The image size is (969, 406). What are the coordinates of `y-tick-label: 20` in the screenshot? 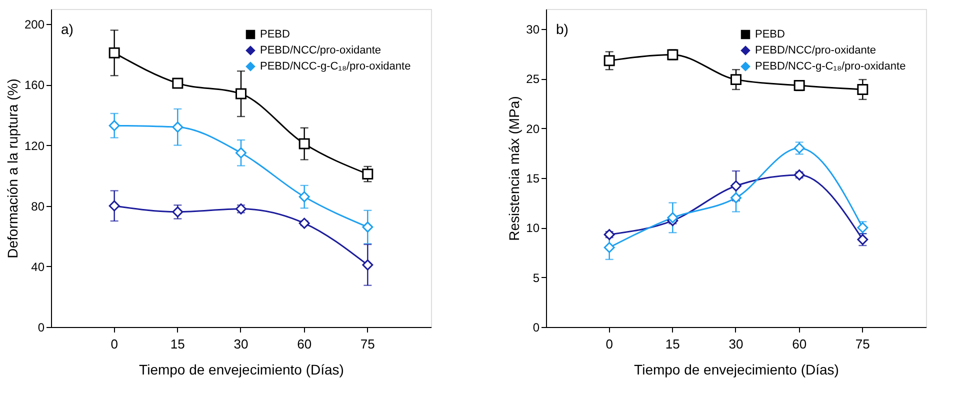 It's located at (533, 129).